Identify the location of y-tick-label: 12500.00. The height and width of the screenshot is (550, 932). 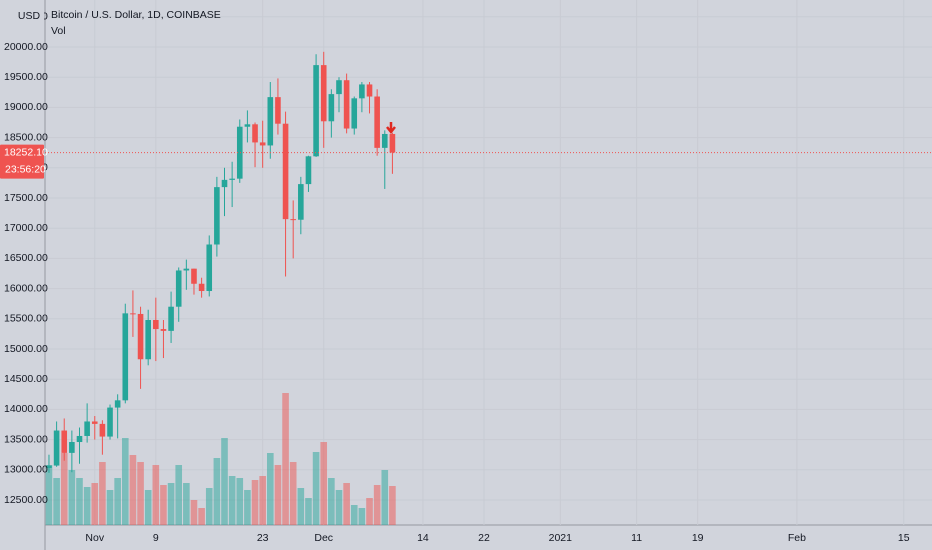
(26, 500).